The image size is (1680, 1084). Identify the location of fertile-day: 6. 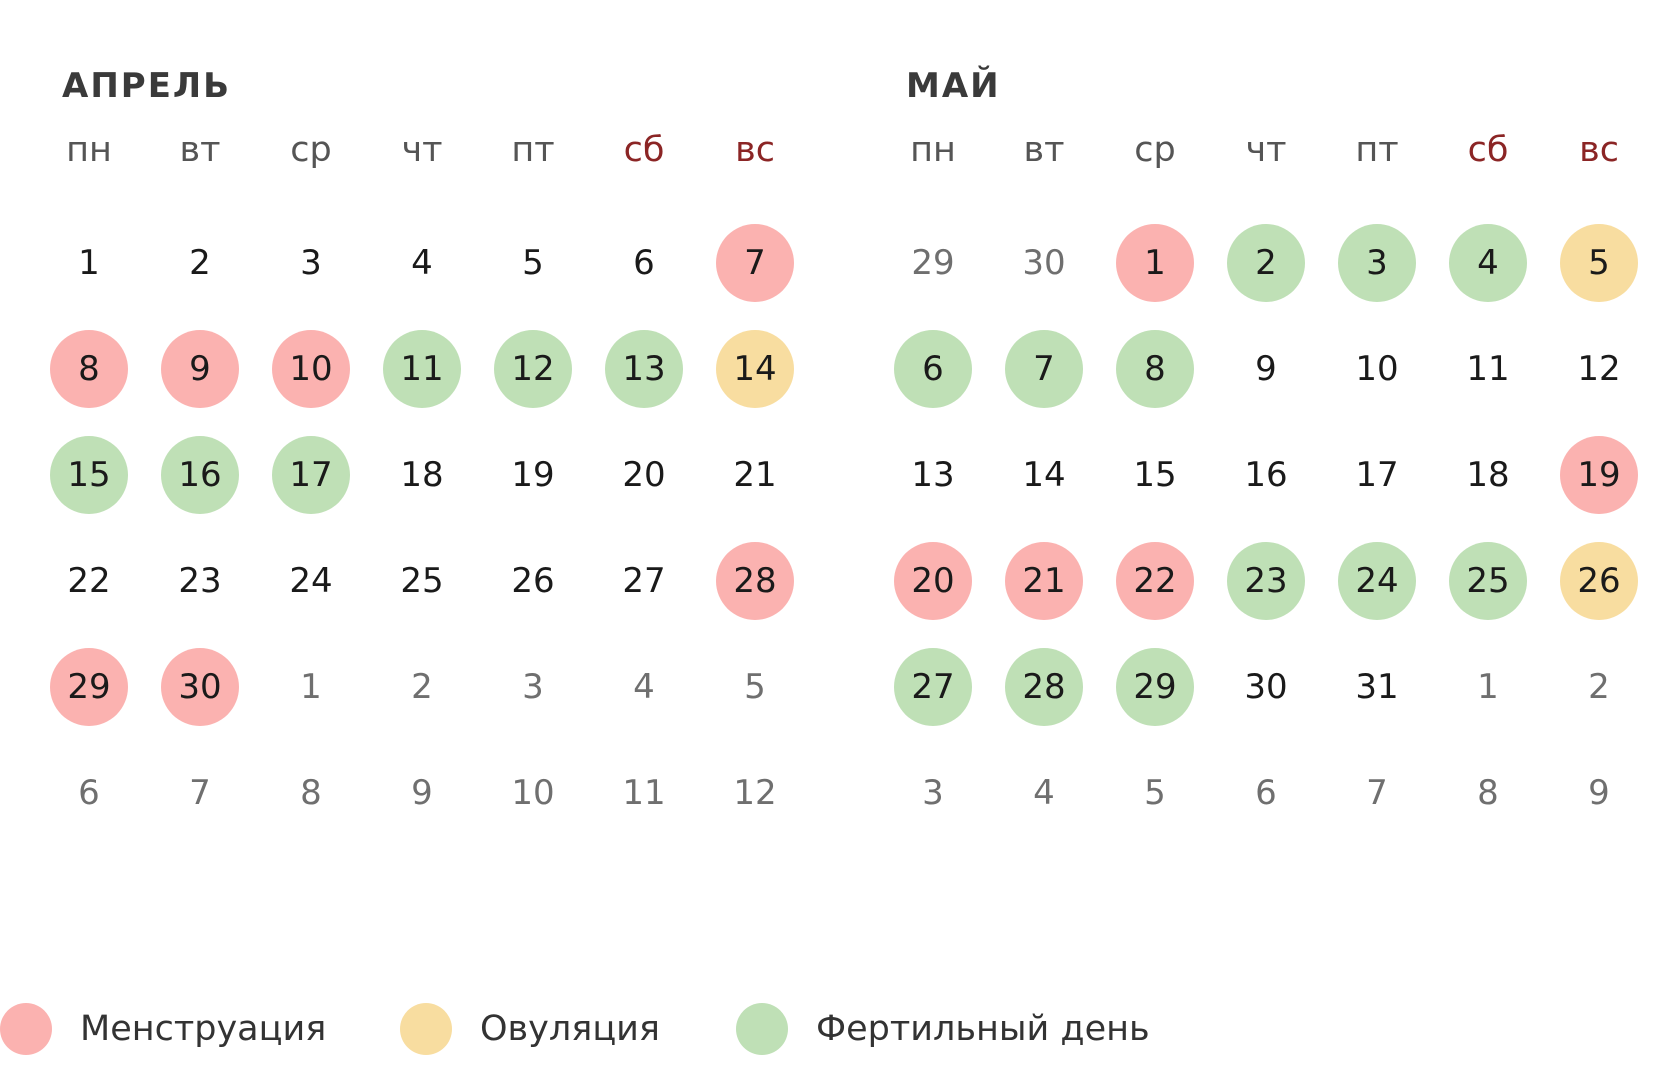
(933, 369).